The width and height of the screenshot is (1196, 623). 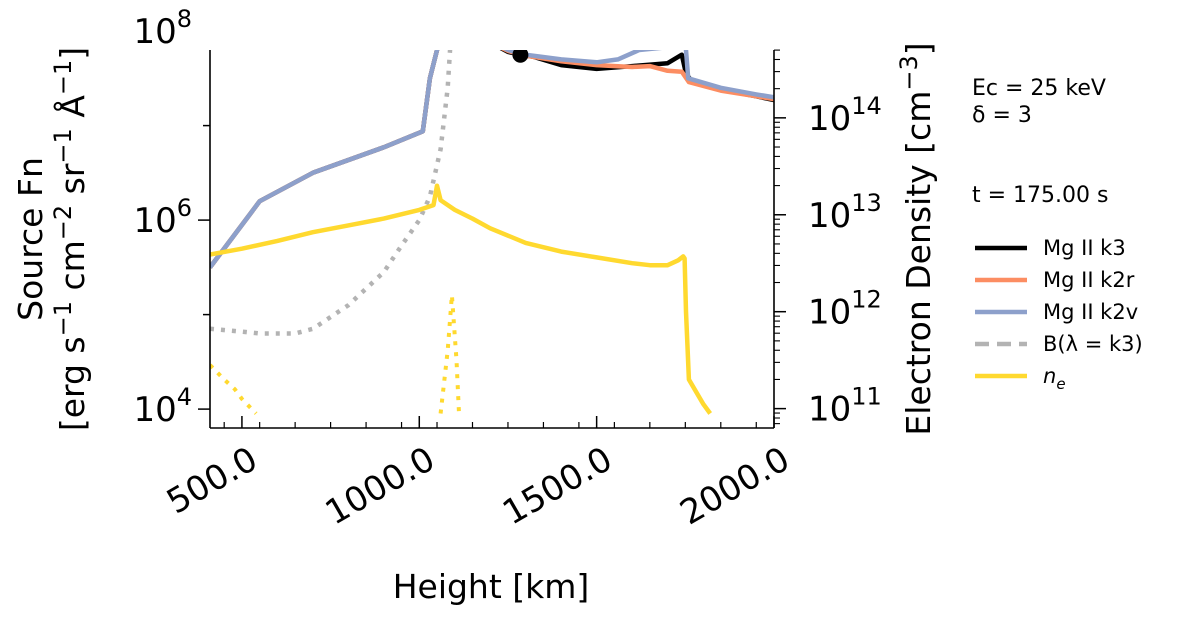 What do you see at coordinates (184, 397) in the screenshot?
I see `y-left-tick-sup: 4` at bounding box center [184, 397].